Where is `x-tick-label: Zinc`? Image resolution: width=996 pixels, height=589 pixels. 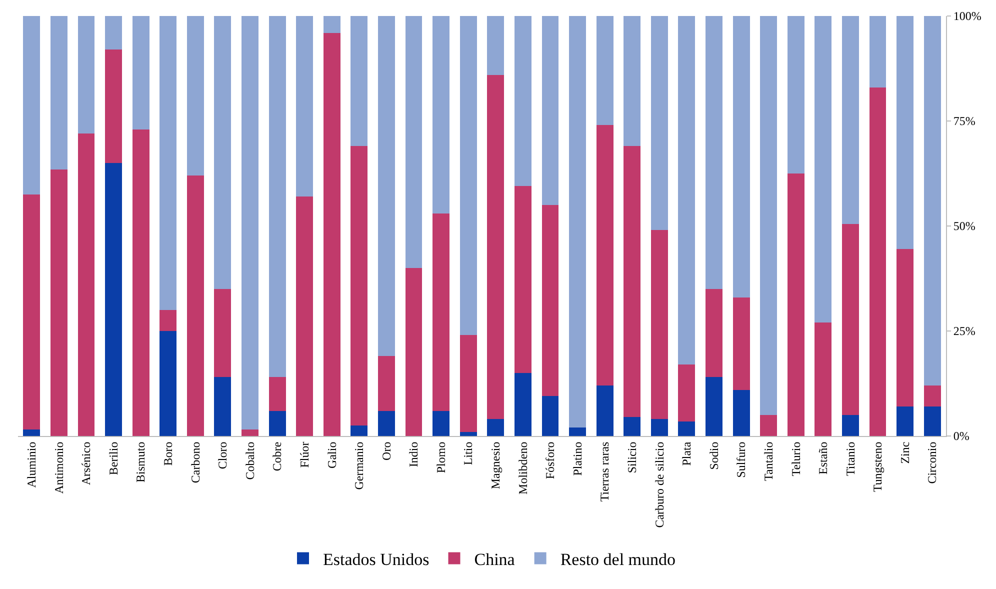
x-tick-label: Zinc is located at coordinates (905, 453).